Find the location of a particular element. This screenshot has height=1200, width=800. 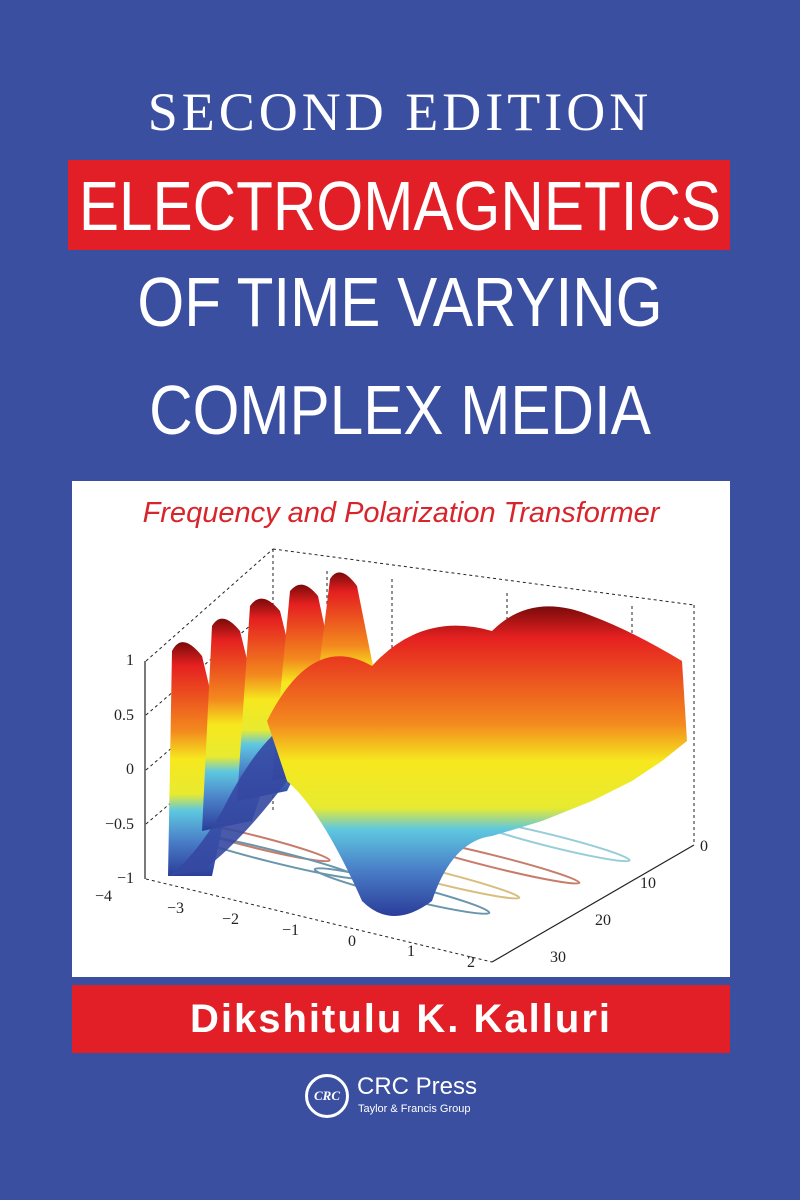

x-tick: −3 is located at coordinates (175, 908).